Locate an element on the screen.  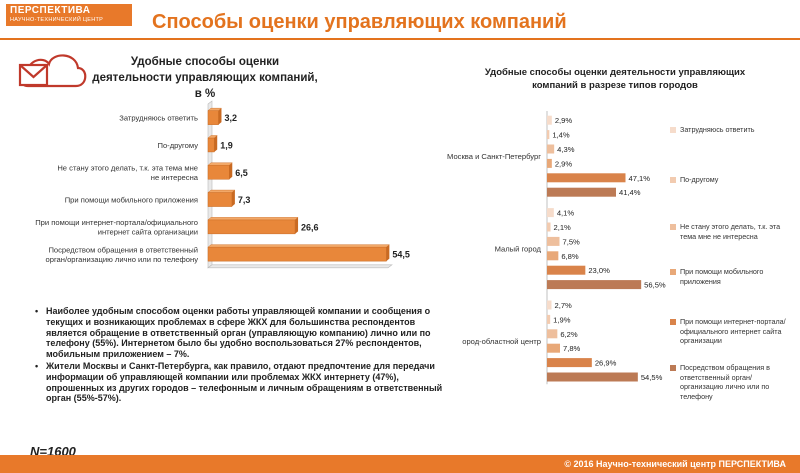
chart1-value-label: 54,5 is located at coordinates (401, 255).